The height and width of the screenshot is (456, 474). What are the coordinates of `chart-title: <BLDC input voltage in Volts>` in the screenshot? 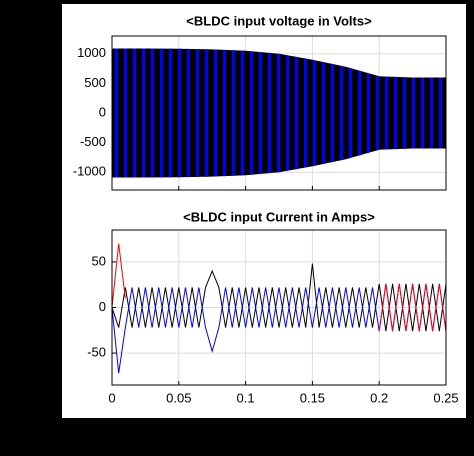 It's located at (279, 20).